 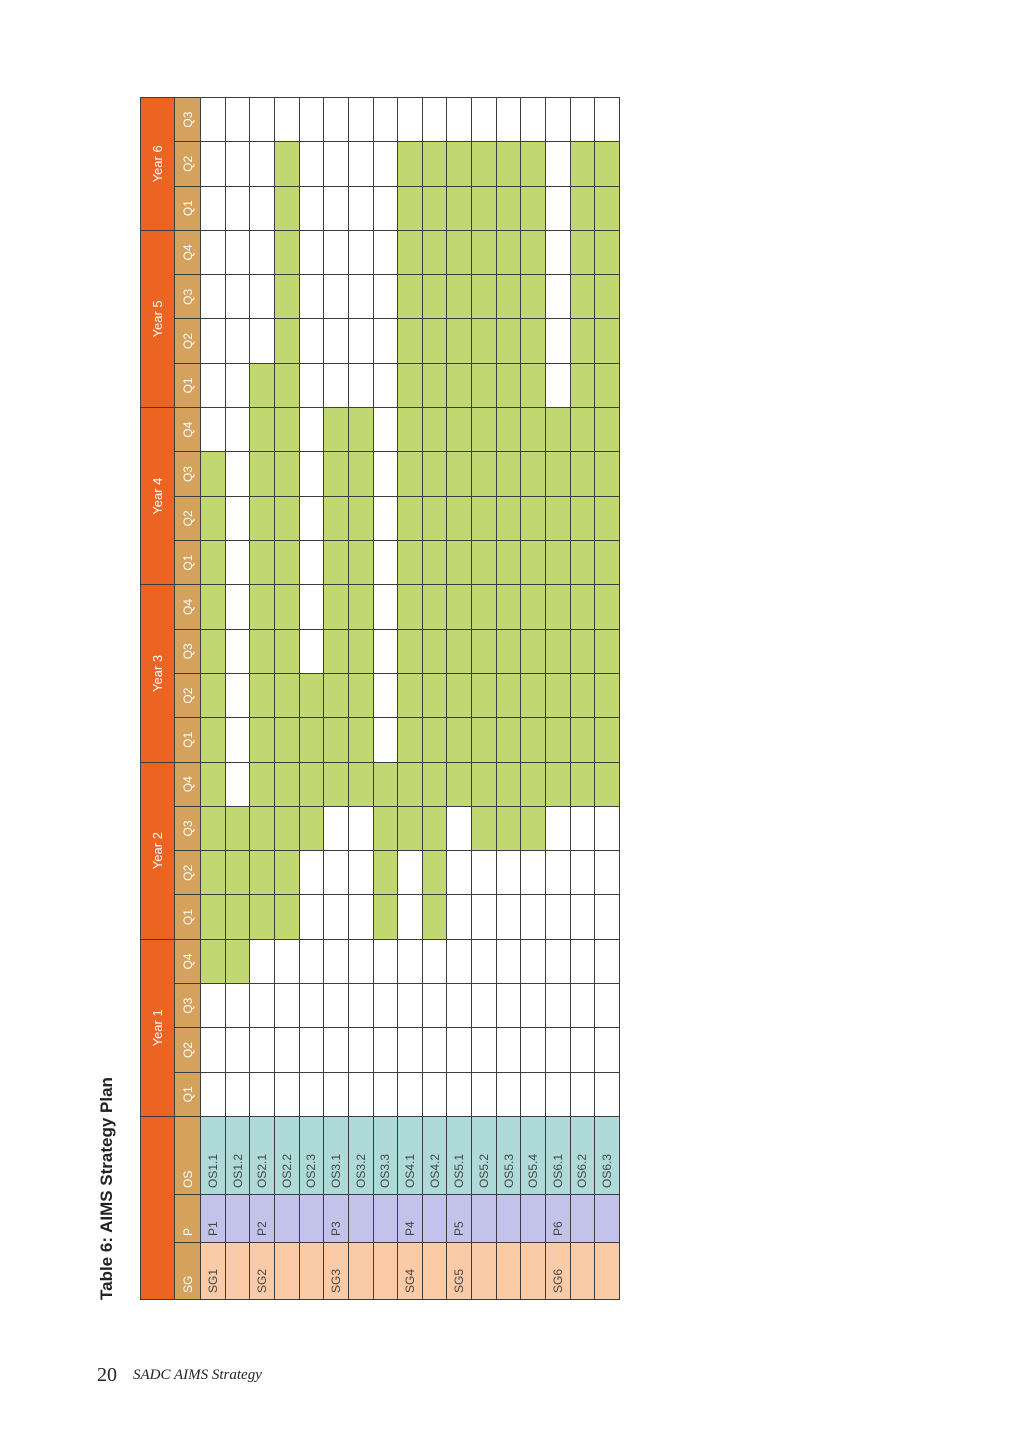 What do you see at coordinates (410, 698) in the screenshot?
I see `table-row: SG4 P4 OS4.1` at bounding box center [410, 698].